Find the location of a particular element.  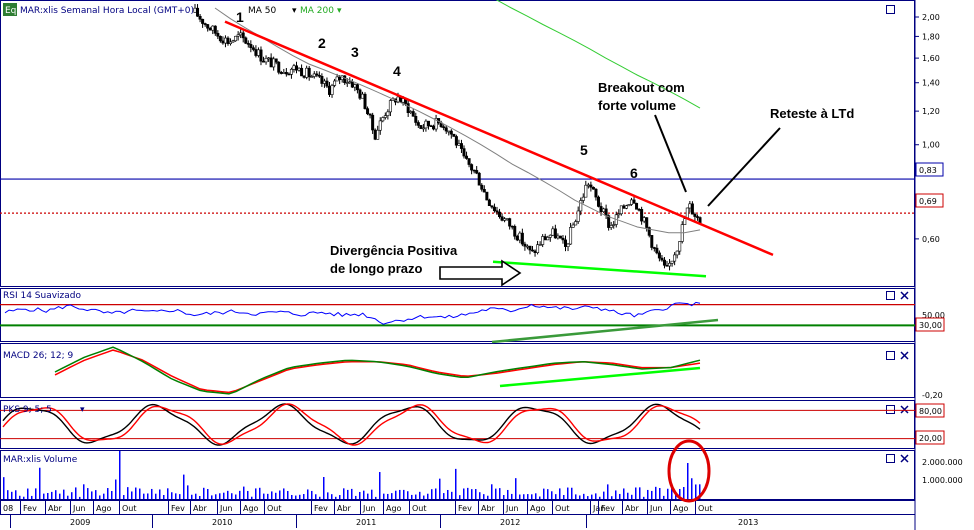

price-support-line is located at coordinates (599, 269).